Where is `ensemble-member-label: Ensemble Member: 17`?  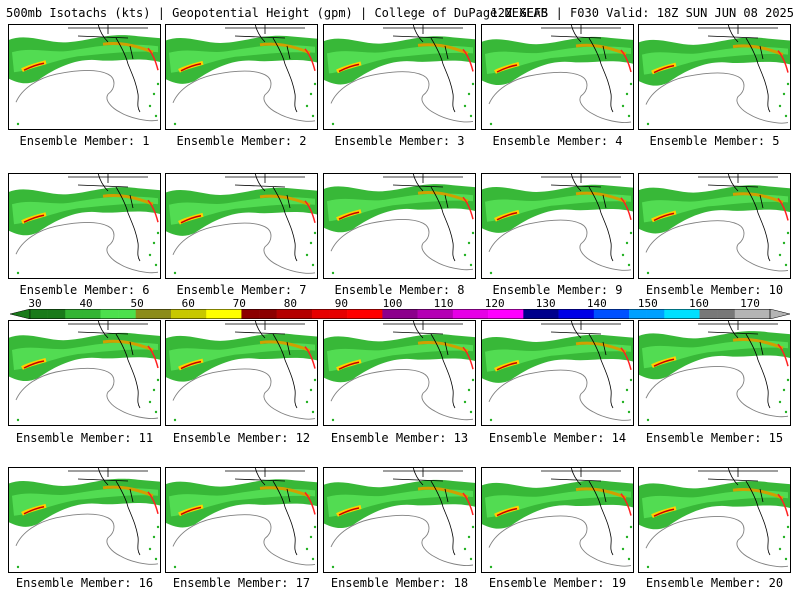 ensemble-member-label: Ensemble Member: 17 is located at coordinates (241, 583).